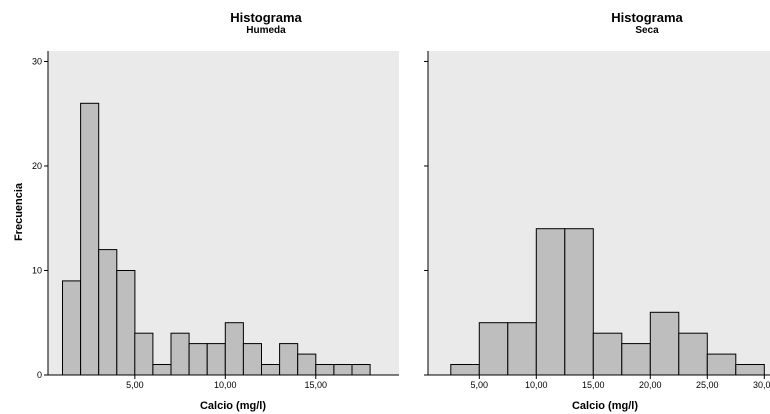 This screenshot has width=770, height=414. I want to click on right-x-tick-label: 15,00, so click(593, 385).